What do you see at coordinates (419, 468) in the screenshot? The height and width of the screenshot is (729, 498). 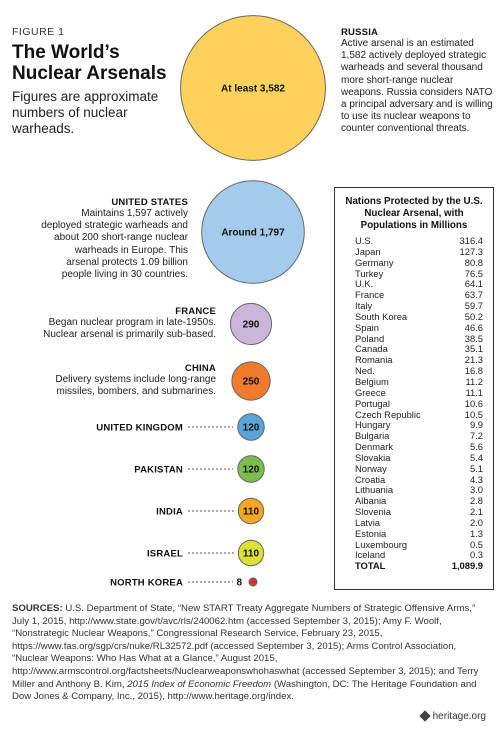 I see `table-row: Norway 5.1` at bounding box center [419, 468].